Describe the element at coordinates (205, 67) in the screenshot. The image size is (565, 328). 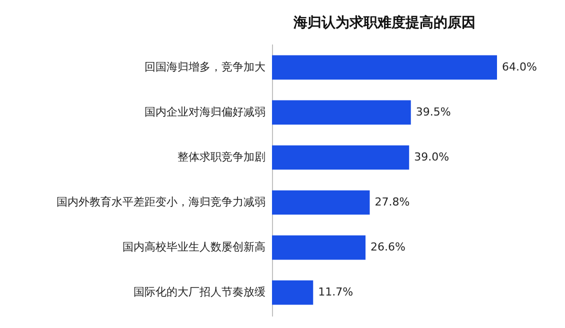
I see `y-tick-label: 回国海归增多，竞争加大` at that location.